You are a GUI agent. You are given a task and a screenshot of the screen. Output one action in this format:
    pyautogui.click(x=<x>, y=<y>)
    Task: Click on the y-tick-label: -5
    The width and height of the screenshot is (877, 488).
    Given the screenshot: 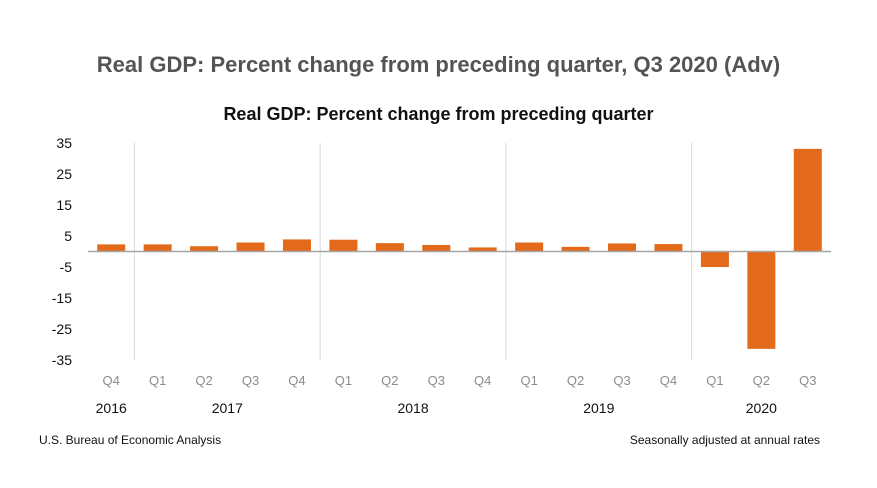 What is the action you would take?
    pyautogui.click(x=66, y=267)
    